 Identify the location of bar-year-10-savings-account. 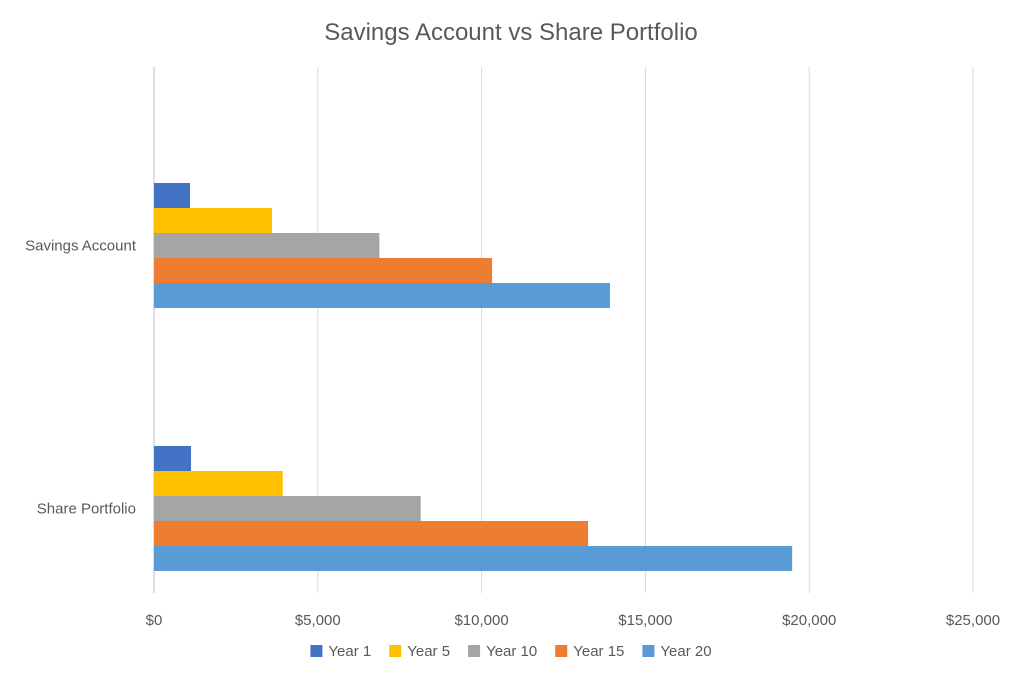
(267, 245).